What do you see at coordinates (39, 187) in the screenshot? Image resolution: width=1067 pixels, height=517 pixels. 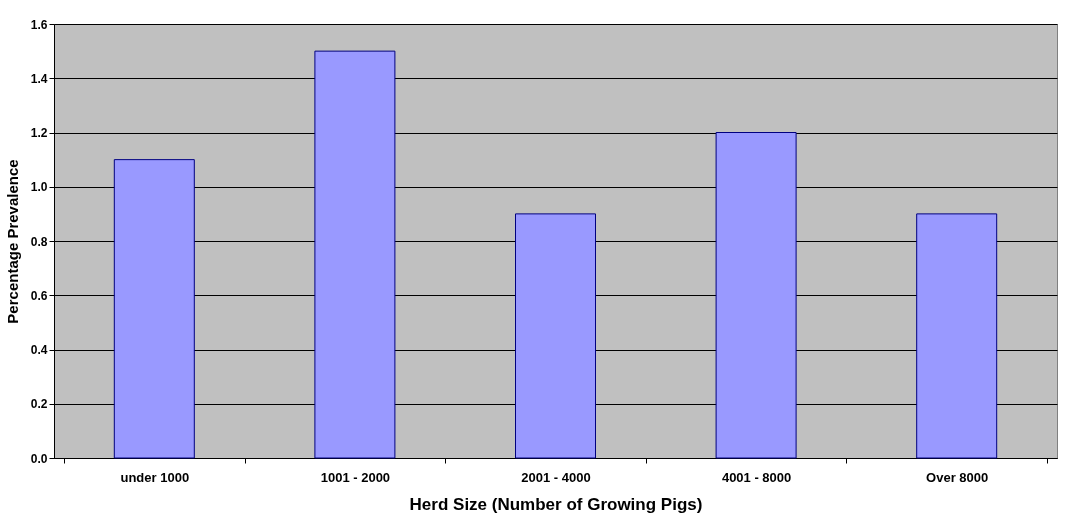 I see `y-tick-label: 1.0` at bounding box center [39, 187].